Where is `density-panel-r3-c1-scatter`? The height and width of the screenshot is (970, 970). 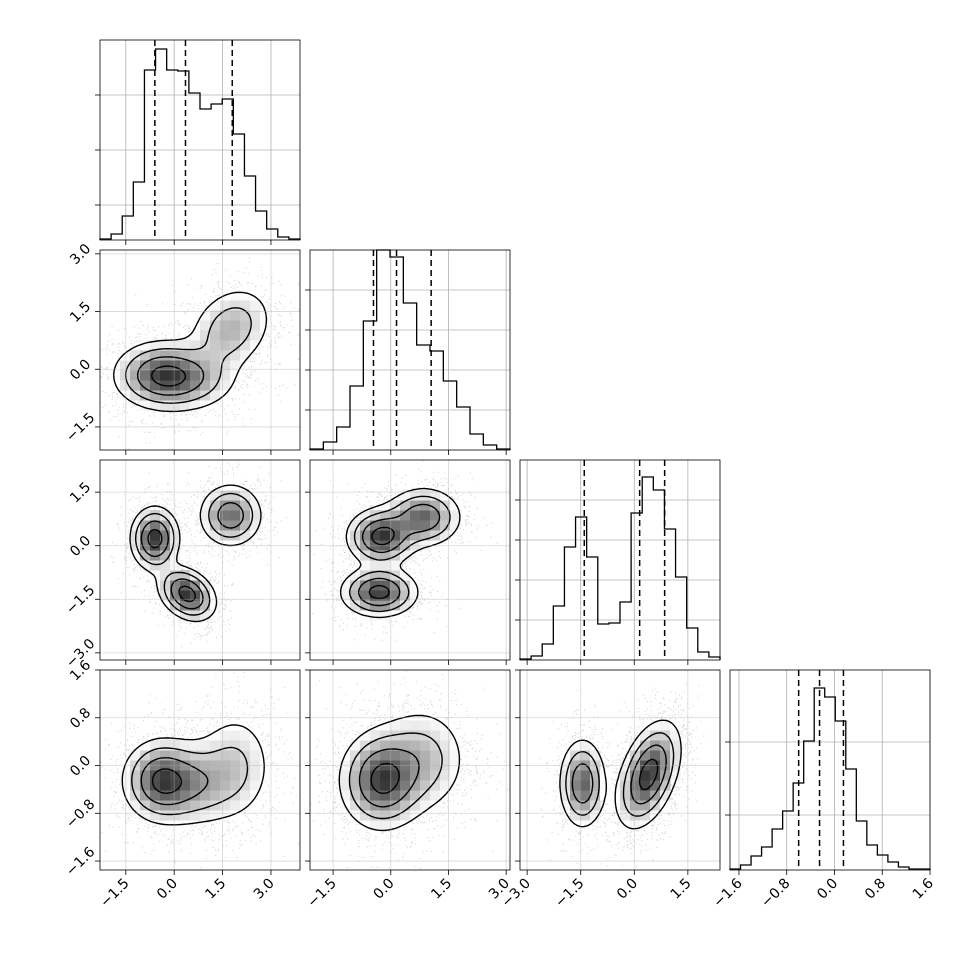 density-panel-r3-c1-scatter is located at coordinates (410, 770).